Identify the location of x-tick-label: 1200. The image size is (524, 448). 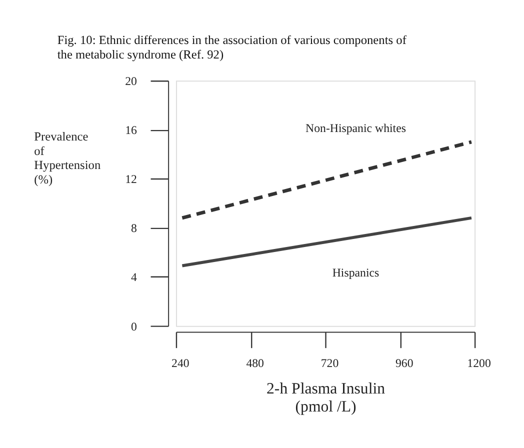
(479, 363).